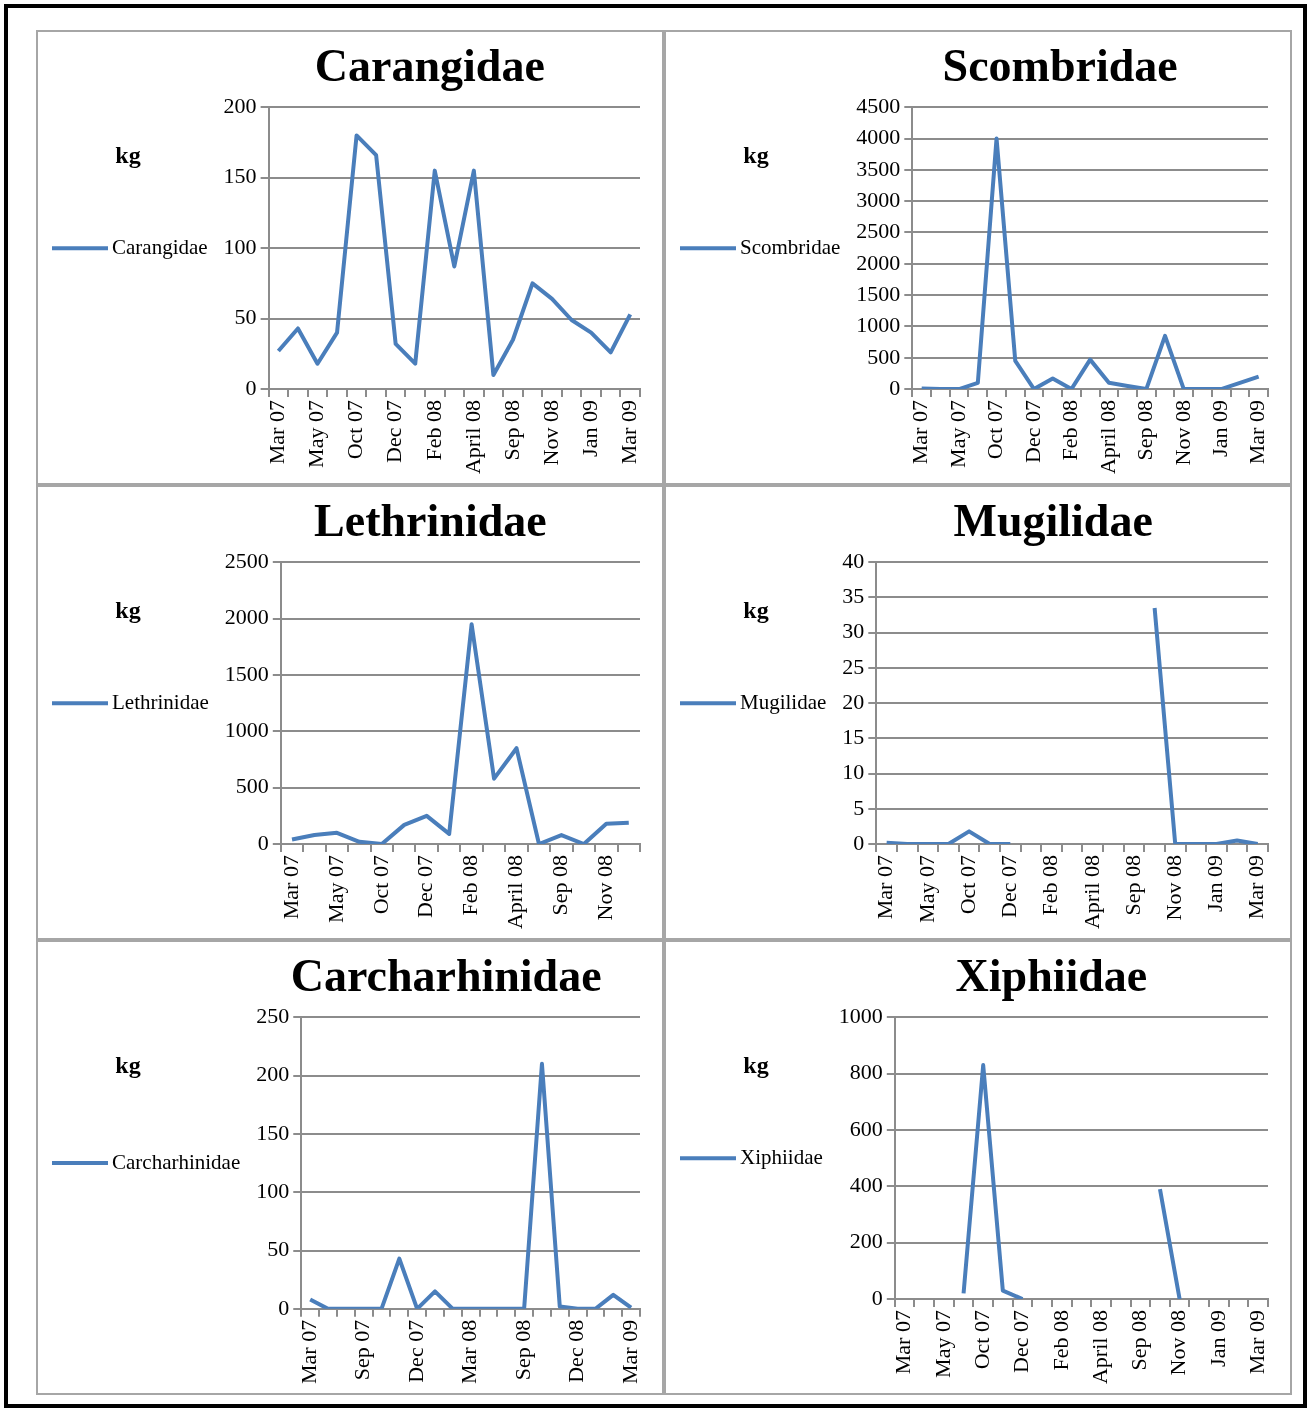 The image size is (1315, 1416). I want to click on y-tick-label: 3500, so click(878, 168).